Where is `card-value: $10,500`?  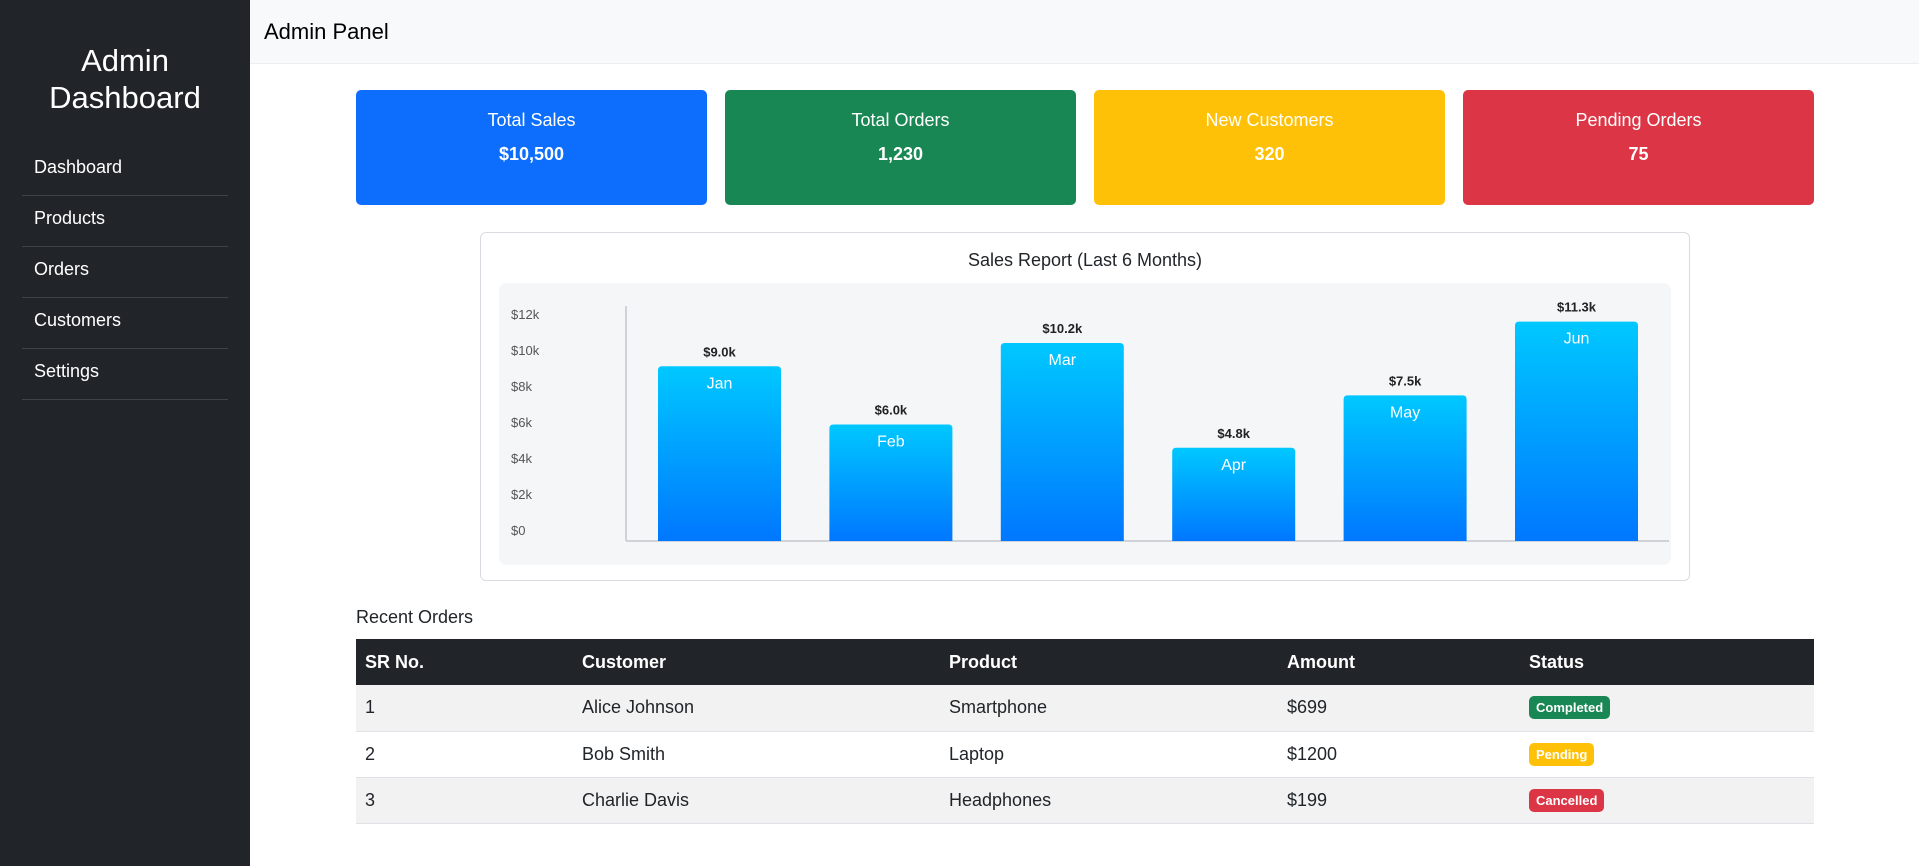 card-value: $10,500 is located at coordinates (531, 154).